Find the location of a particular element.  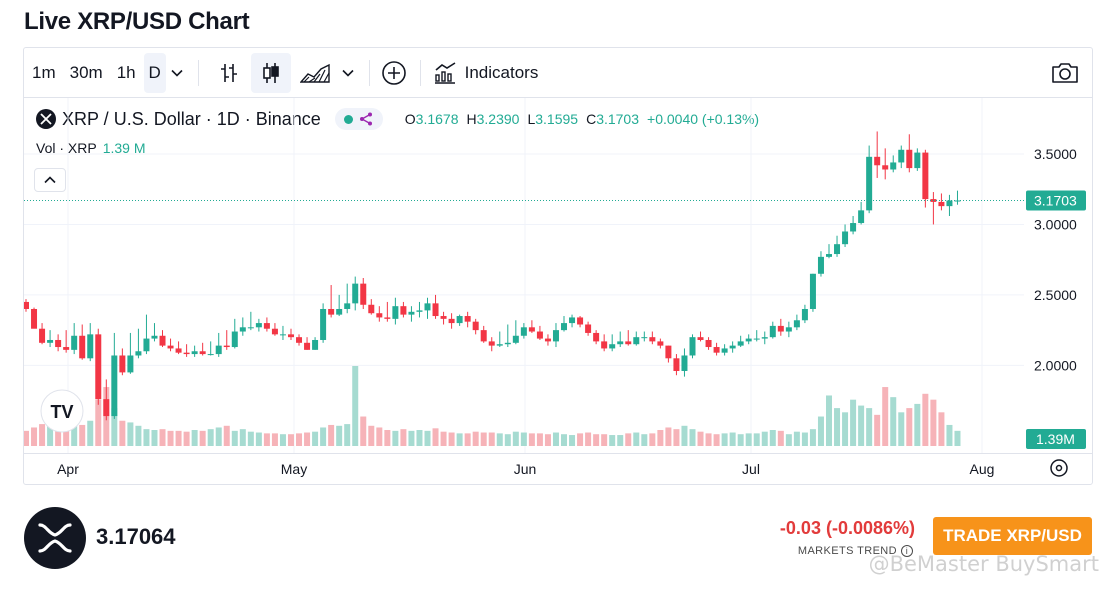

chevron-up-icon is located at coordinates (50, 180).